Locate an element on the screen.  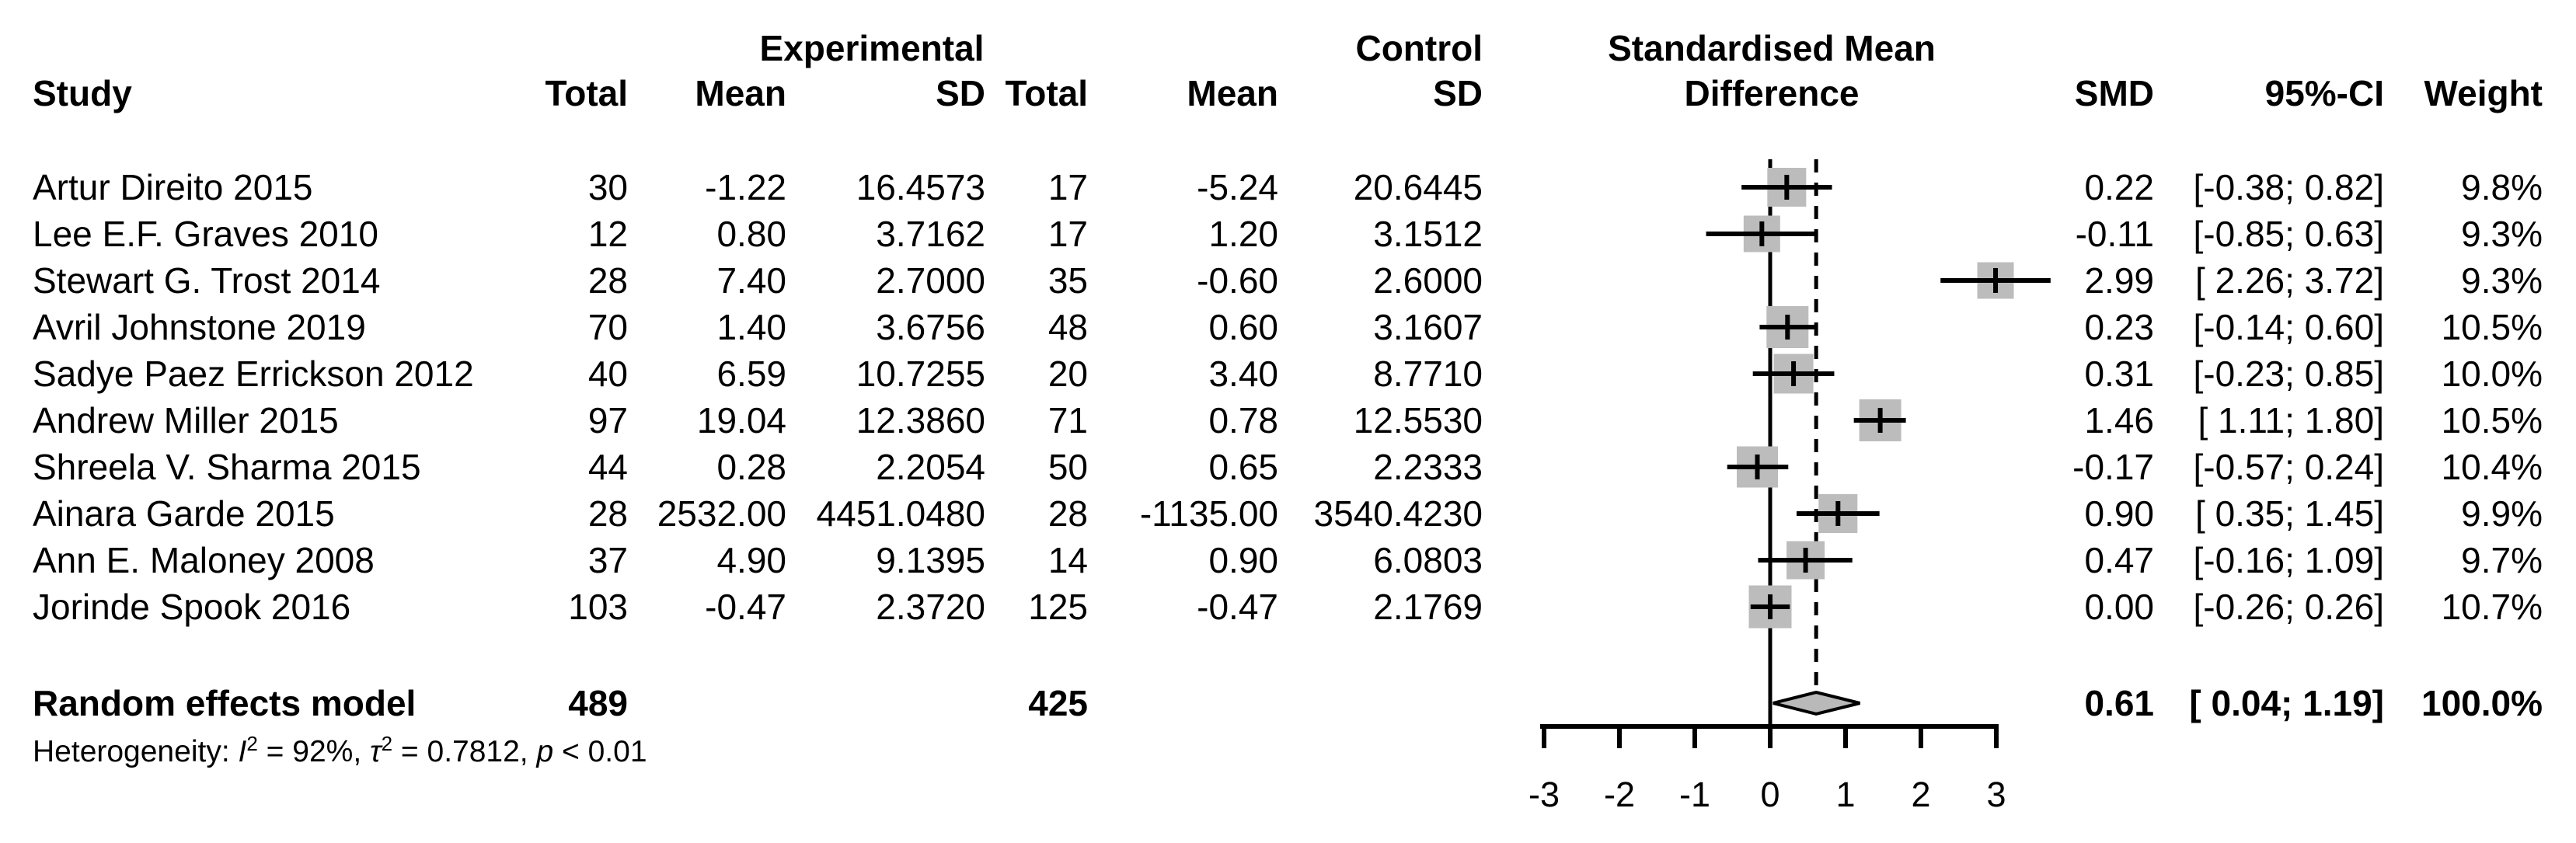
cell-exp-mean: 0.80 is located at coordinates (751, 234).